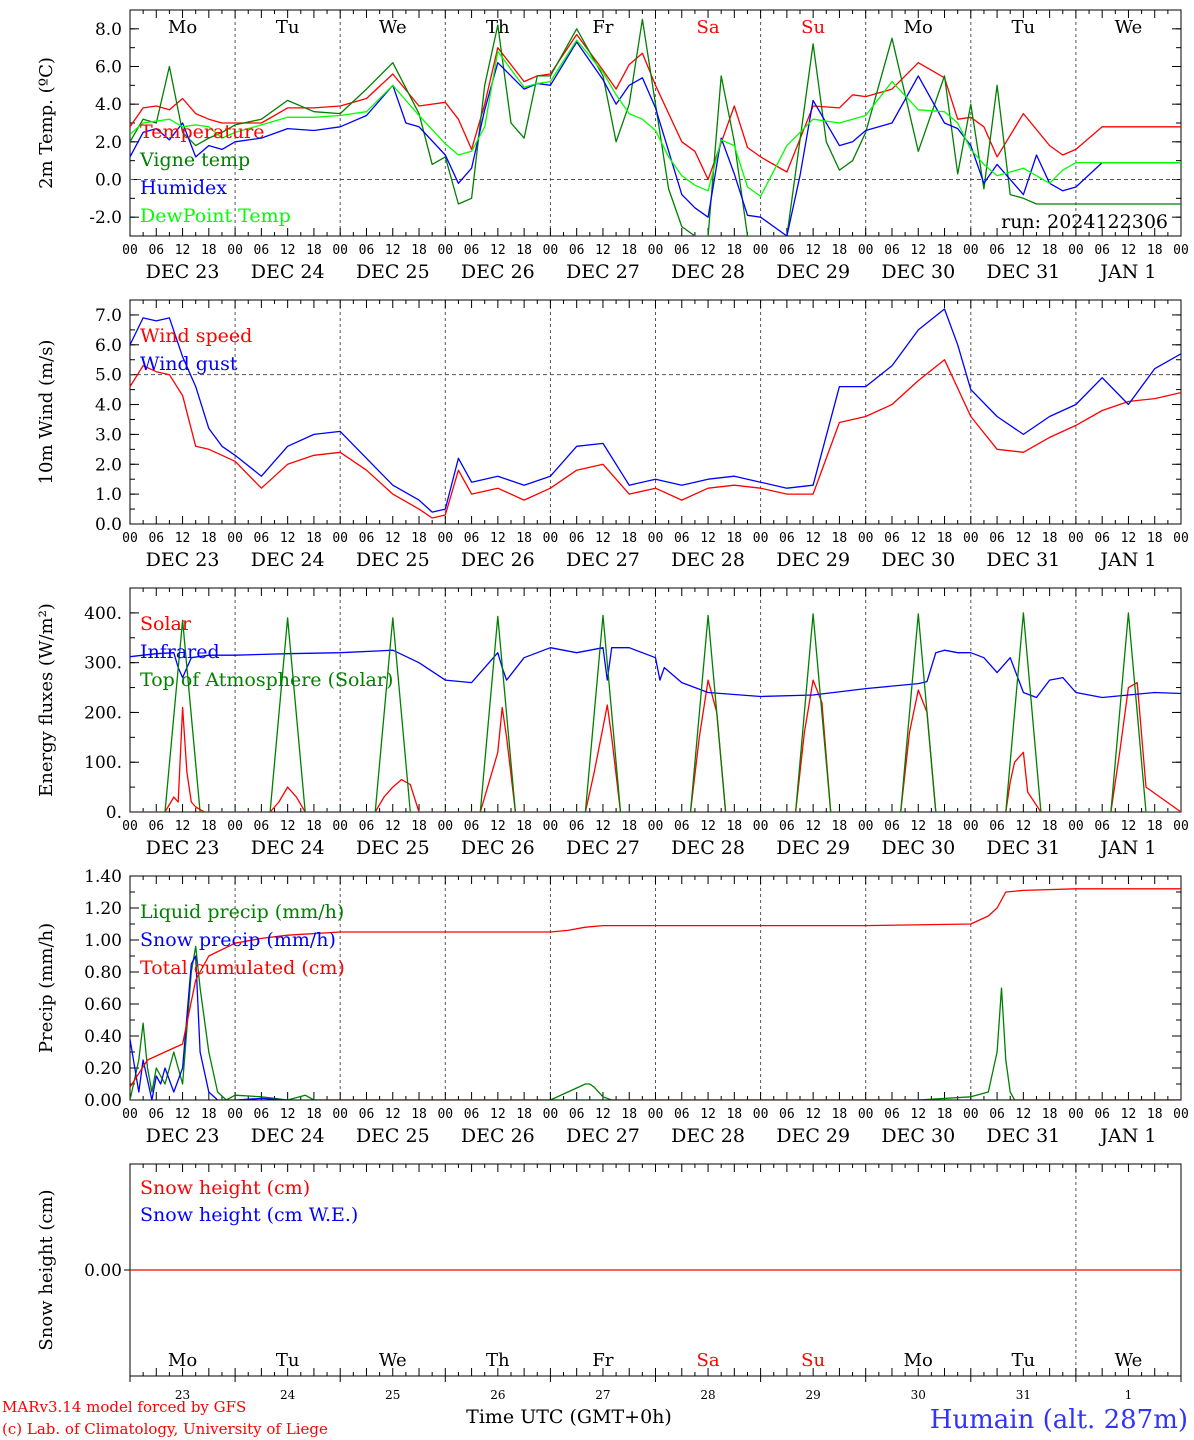 Image resolution: width=1194 pixels, height=1440 pixels. What do you see at coordinates (249, 1215) in the screenshot?
I see `legend-entry: Snow height (cm W.E.)` at bounding box center [249, 1215].